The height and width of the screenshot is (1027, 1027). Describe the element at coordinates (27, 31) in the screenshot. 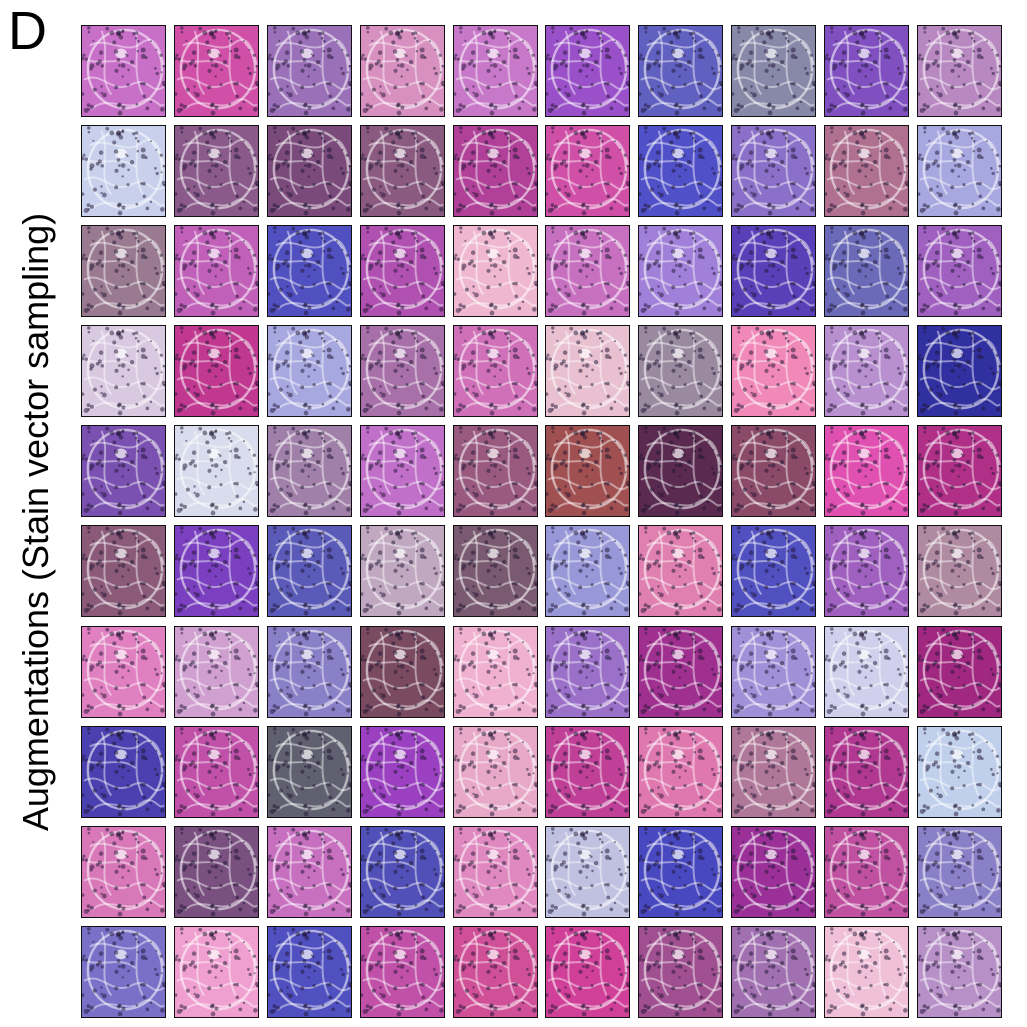

I see `panel-label: D` at that location.